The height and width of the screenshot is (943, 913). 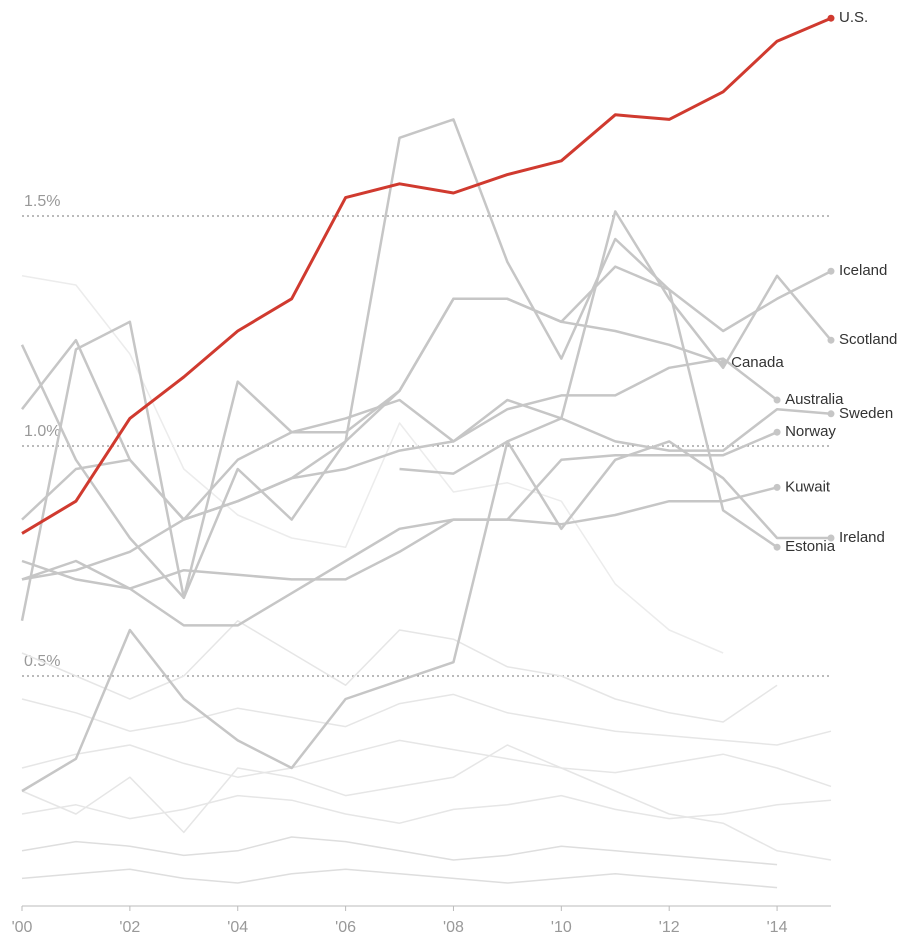 I want to click on y-tick-label: 1.5%, so click(x=42, y=201).